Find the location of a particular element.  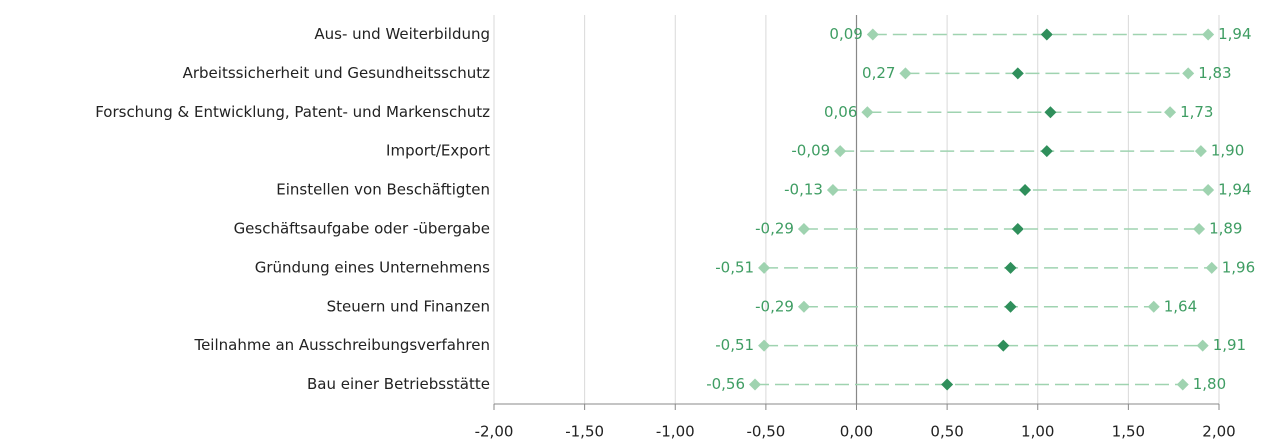

data-label: -0,56 is located at coordinates (725, 384).